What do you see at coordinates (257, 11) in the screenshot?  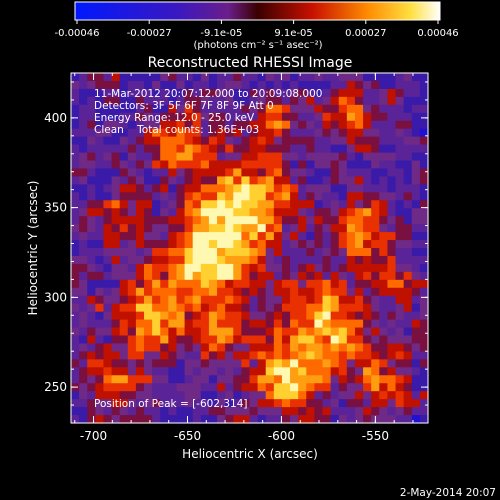 I see `colorbar` at bounding box center [257, 11].